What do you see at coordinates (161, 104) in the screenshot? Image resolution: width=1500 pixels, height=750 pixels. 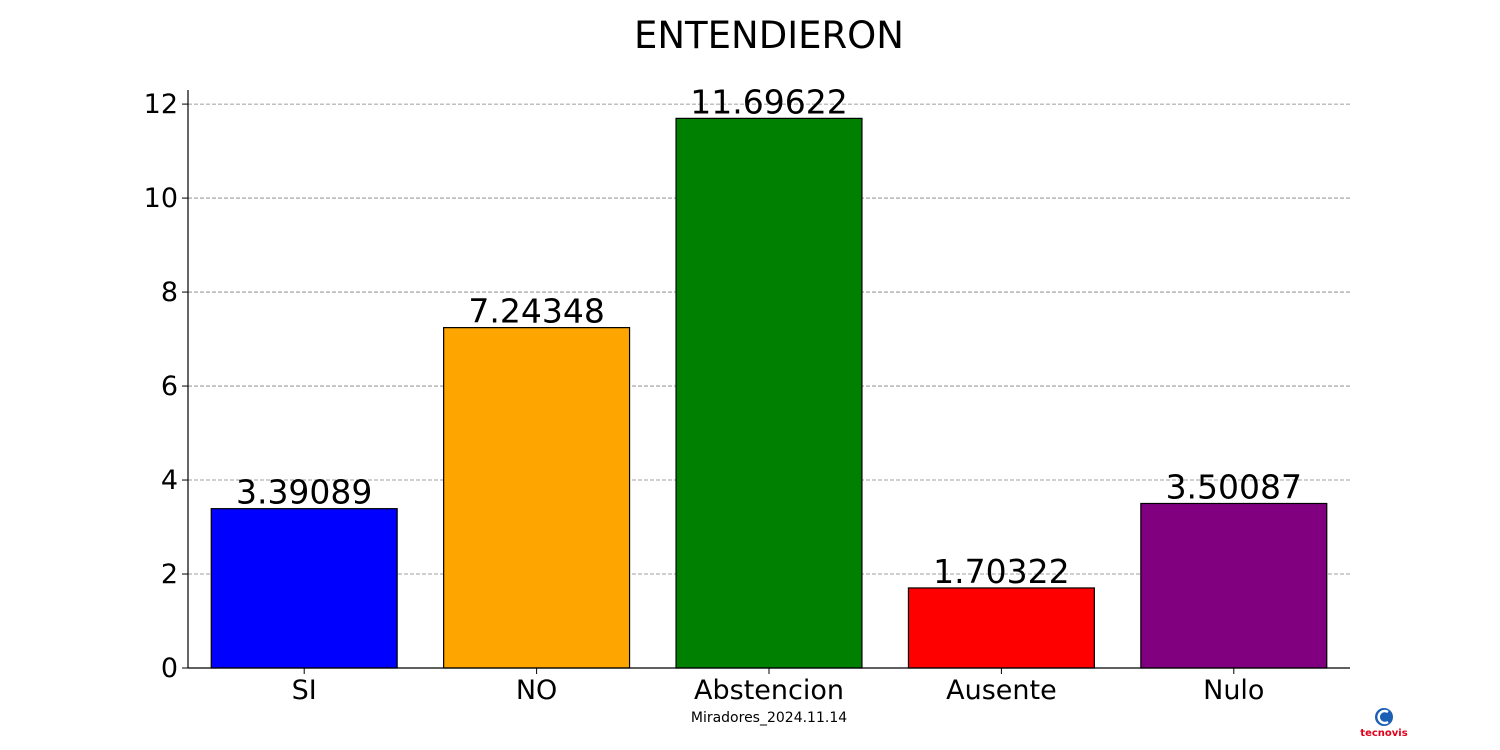 I see `y-tick-label: 12` at bounding box center [161, 104].